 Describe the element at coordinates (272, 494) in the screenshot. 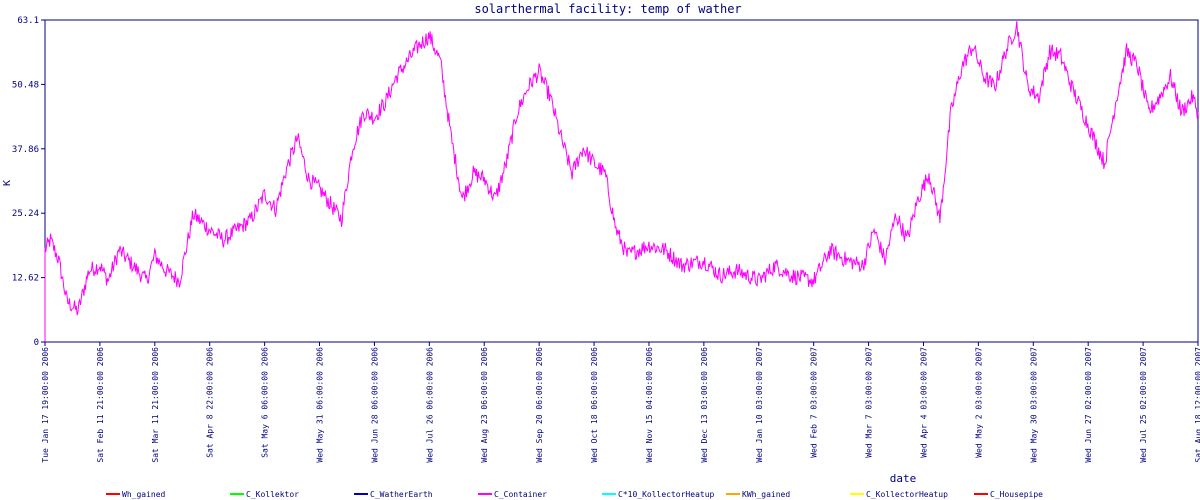

I see `legend-label: C_Kollektor` at that location.